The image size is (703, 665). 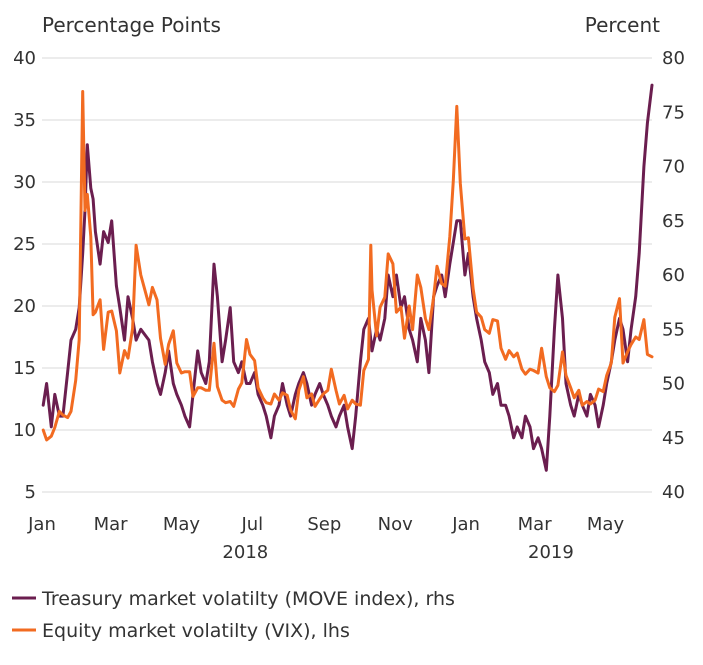 I want to click on right-tick-label: 40, so click(x=673, y=492).